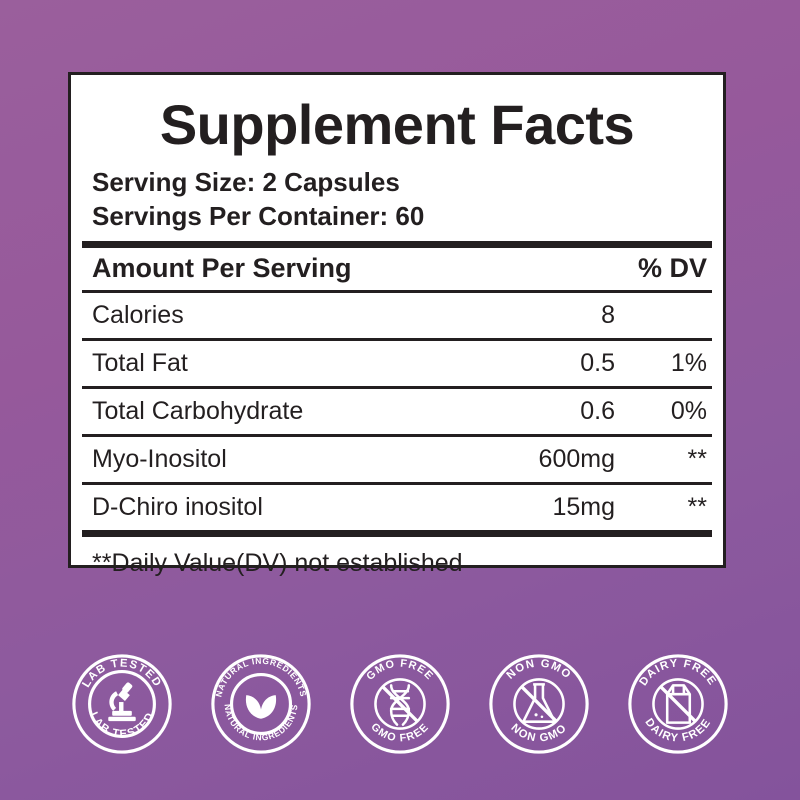 This screenshot has height=800, width=800. I want to click on nutrient-amount: 8, so click(608, 314).